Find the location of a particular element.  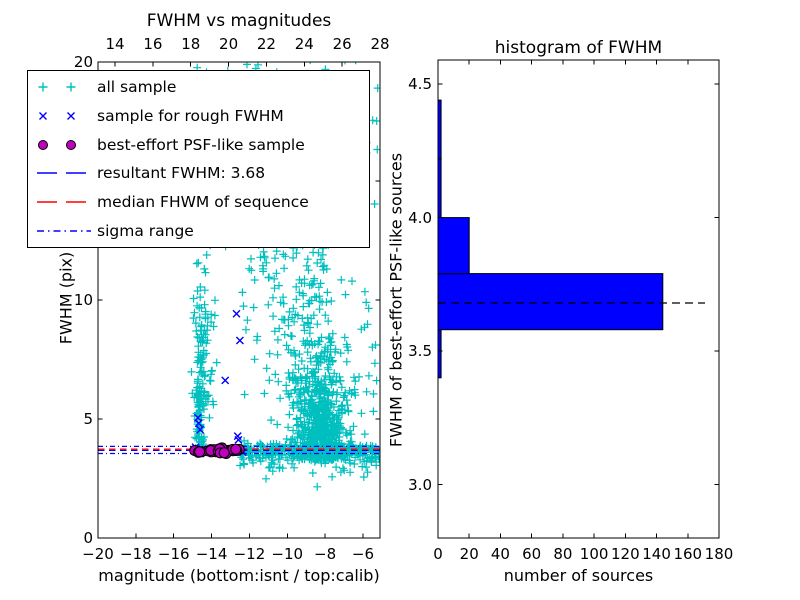

right-x-tick-label: 140 is located at coordinates (656, 554).